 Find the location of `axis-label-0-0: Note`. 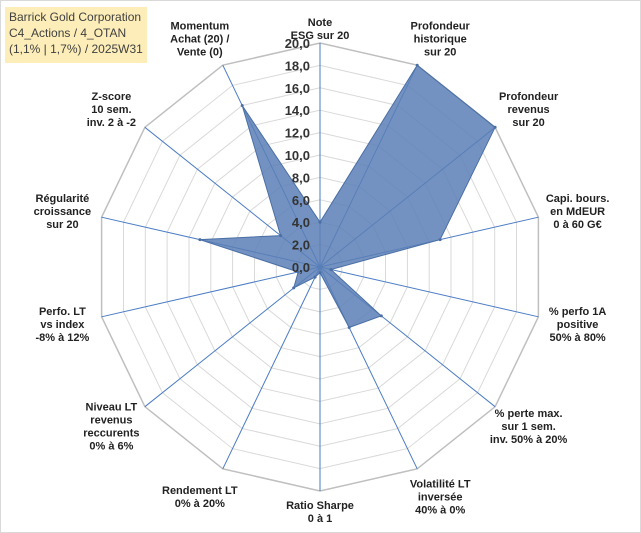

axis-label-0-0: Note is located at coordinates (320, 23).